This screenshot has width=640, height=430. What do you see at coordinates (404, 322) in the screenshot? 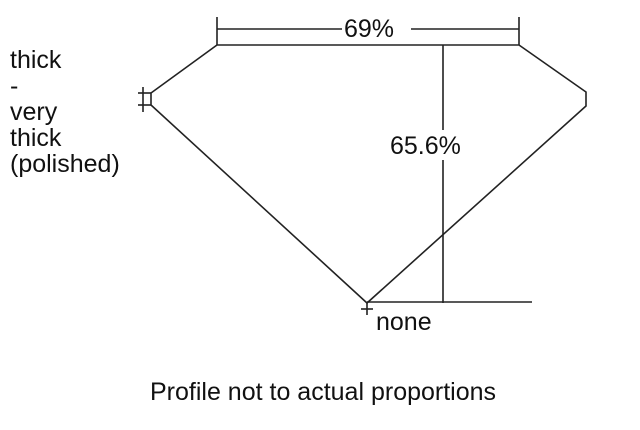
I see `culet-label: none` at bounding box center [404, 322].